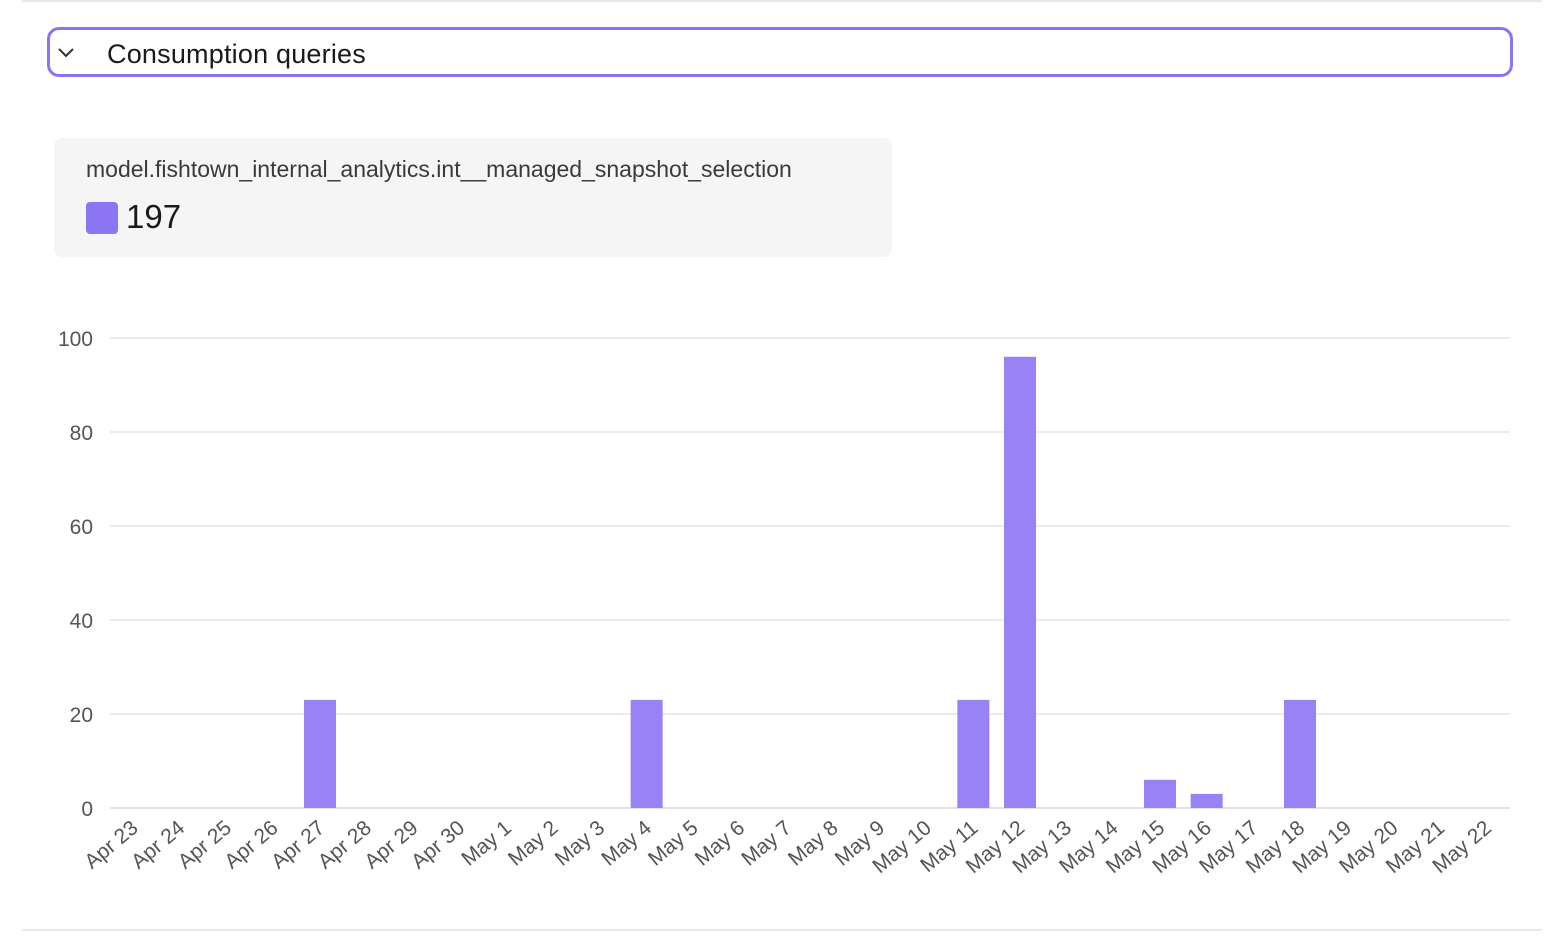 The height and width of the screenshot is (940, 1564). I want to click on x-tick-label: May 2, so click(533, 843).